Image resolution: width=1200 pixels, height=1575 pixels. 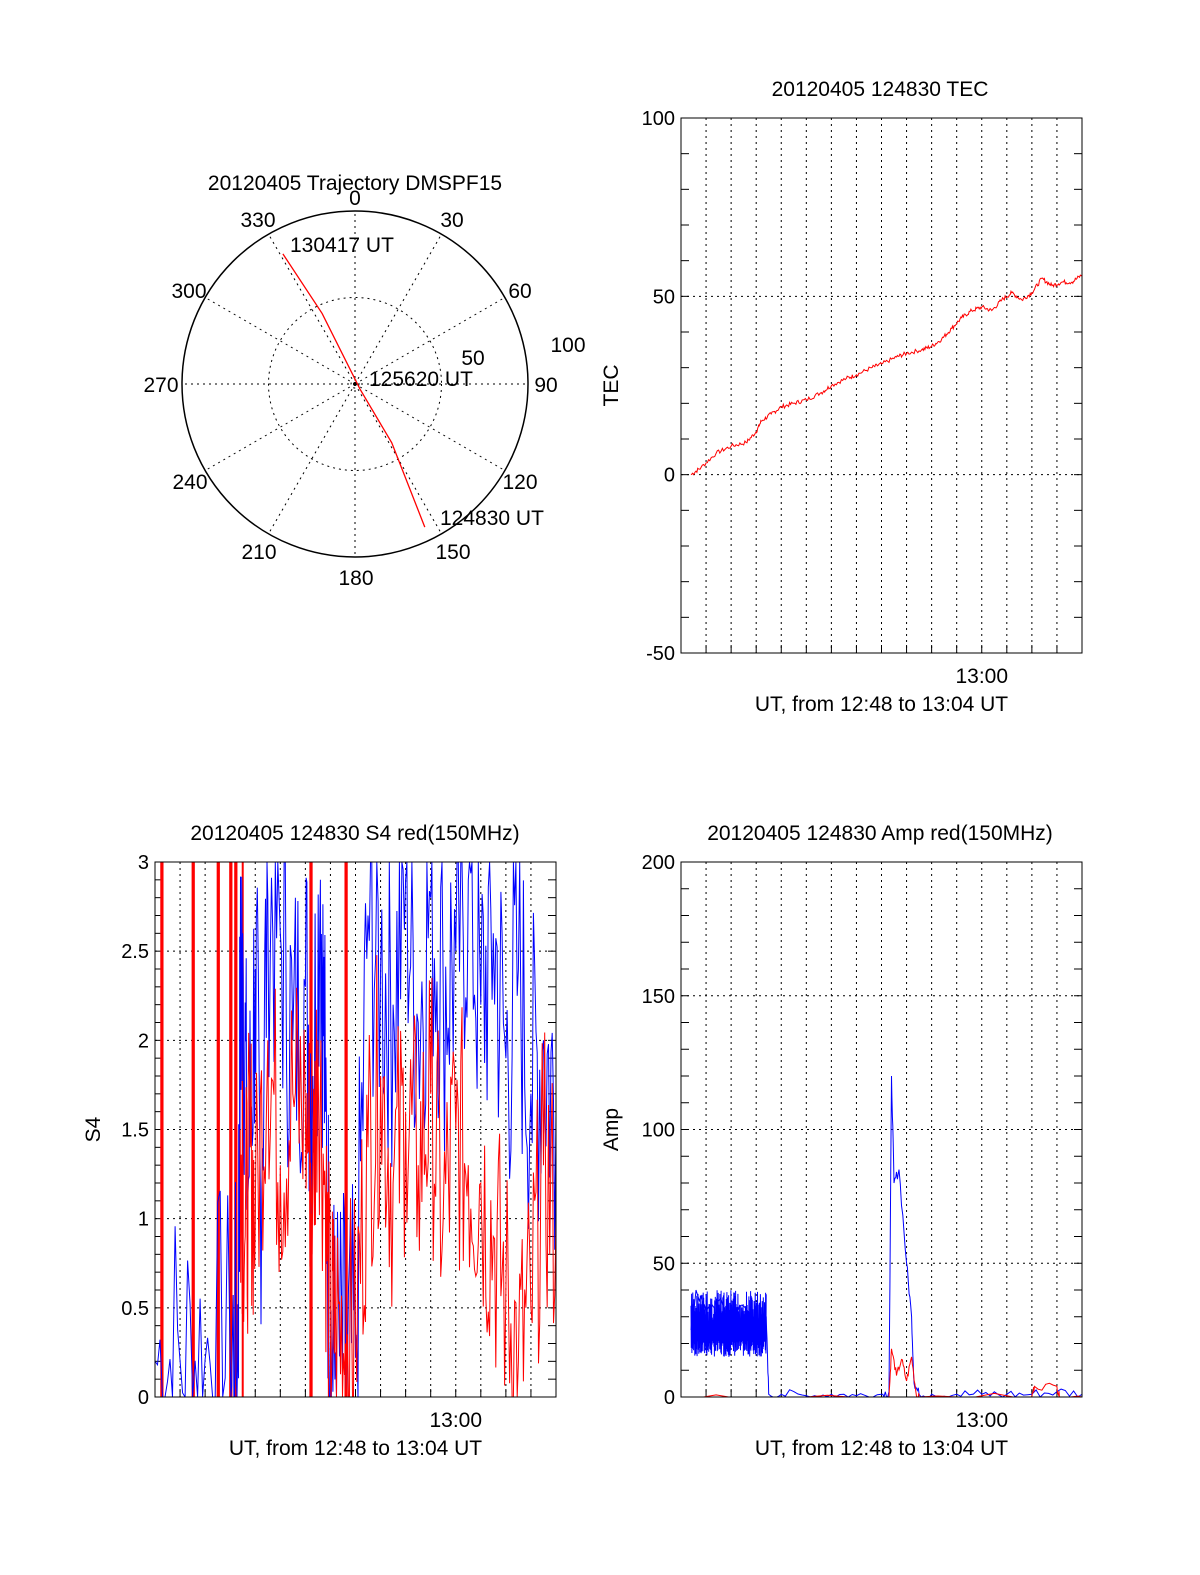 I want to click on polar-angle-label: 210, so click(x=258, y=552).